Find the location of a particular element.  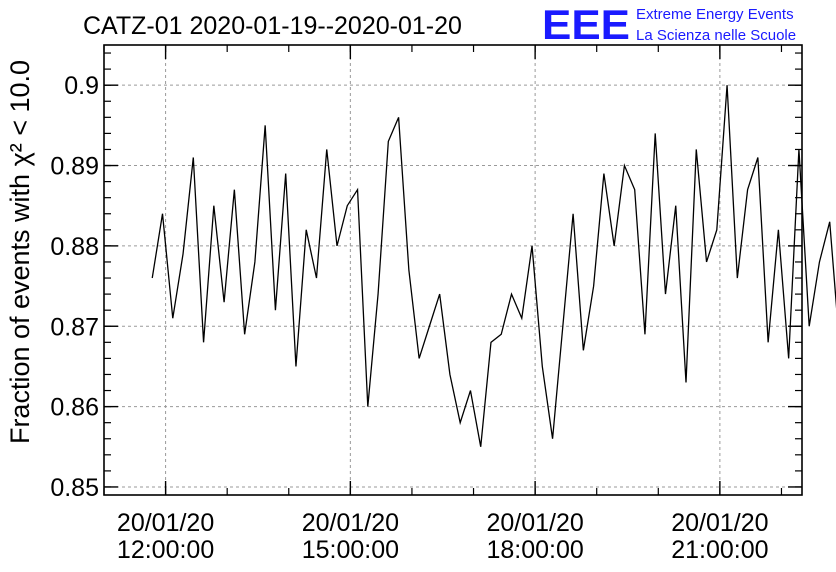

y-tick-label: 0.88 is located at coordinates (74, 247).